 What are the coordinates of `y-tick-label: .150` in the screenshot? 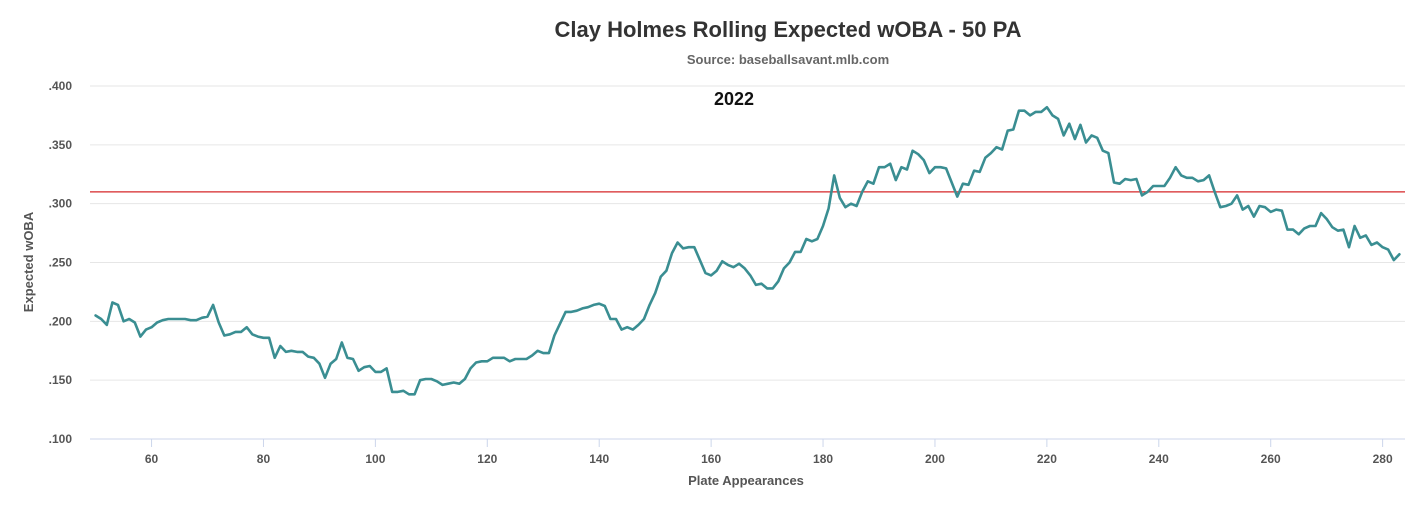 It's located at (61, 380).